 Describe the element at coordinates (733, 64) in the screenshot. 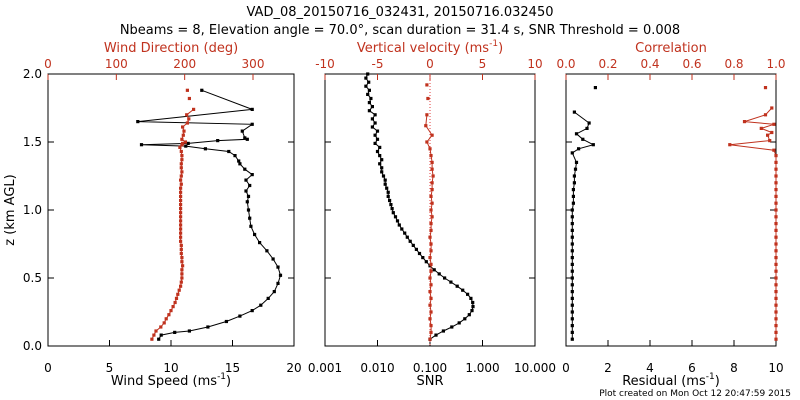

I see `x-top-tick-label: 0.8` at that location.